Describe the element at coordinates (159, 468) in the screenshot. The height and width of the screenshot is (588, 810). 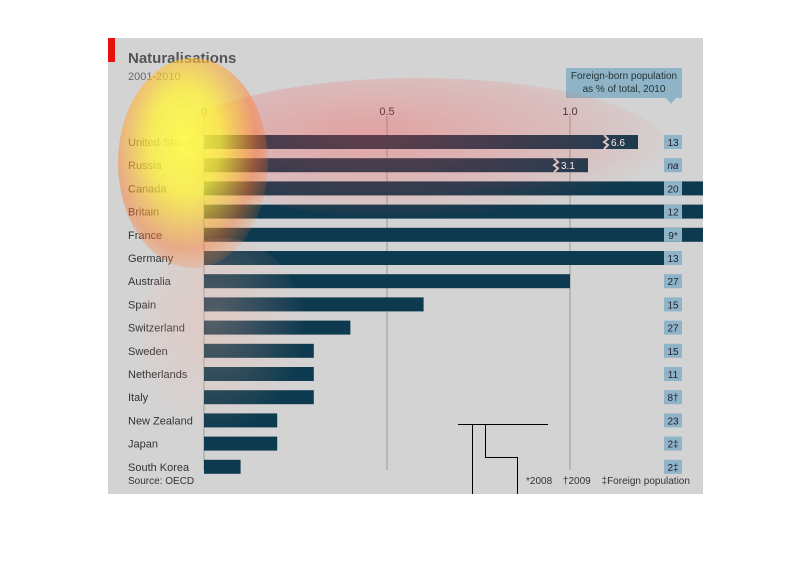
I see `category-label: South Korea` at that location.